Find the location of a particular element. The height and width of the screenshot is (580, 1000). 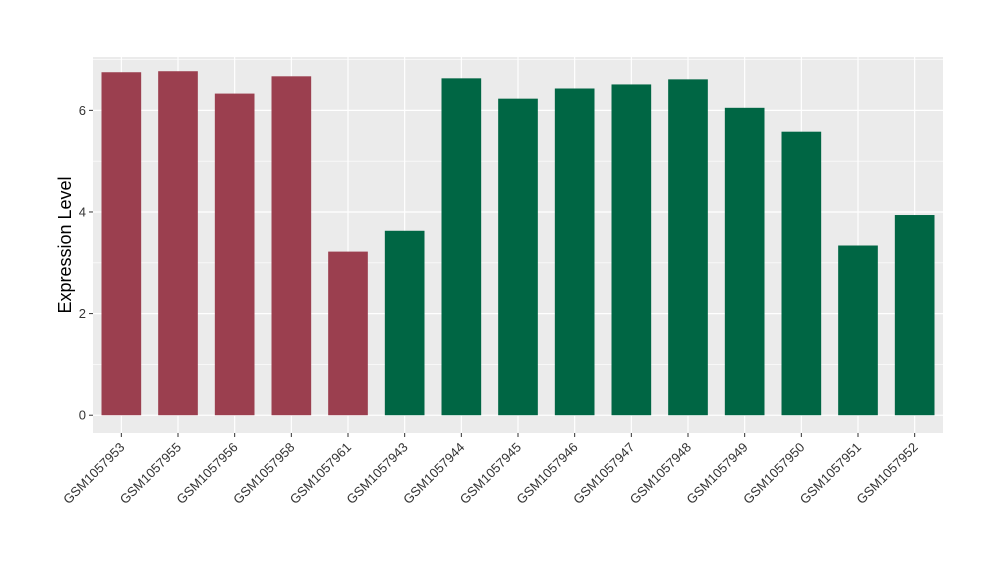

bar-GSM1057945 is located at coordinates (518, 257).